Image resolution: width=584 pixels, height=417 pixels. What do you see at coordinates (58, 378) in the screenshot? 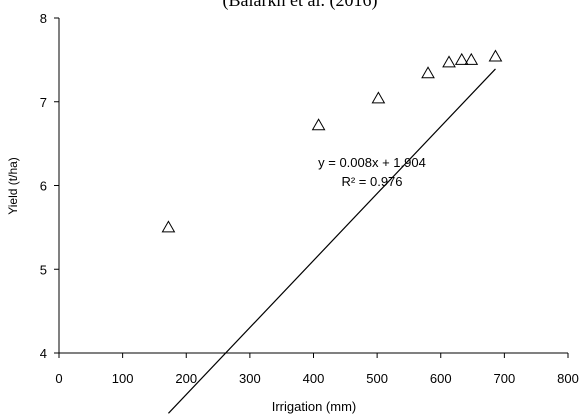
I see `x-tick-label: 0` at bounding box center [58, 378].